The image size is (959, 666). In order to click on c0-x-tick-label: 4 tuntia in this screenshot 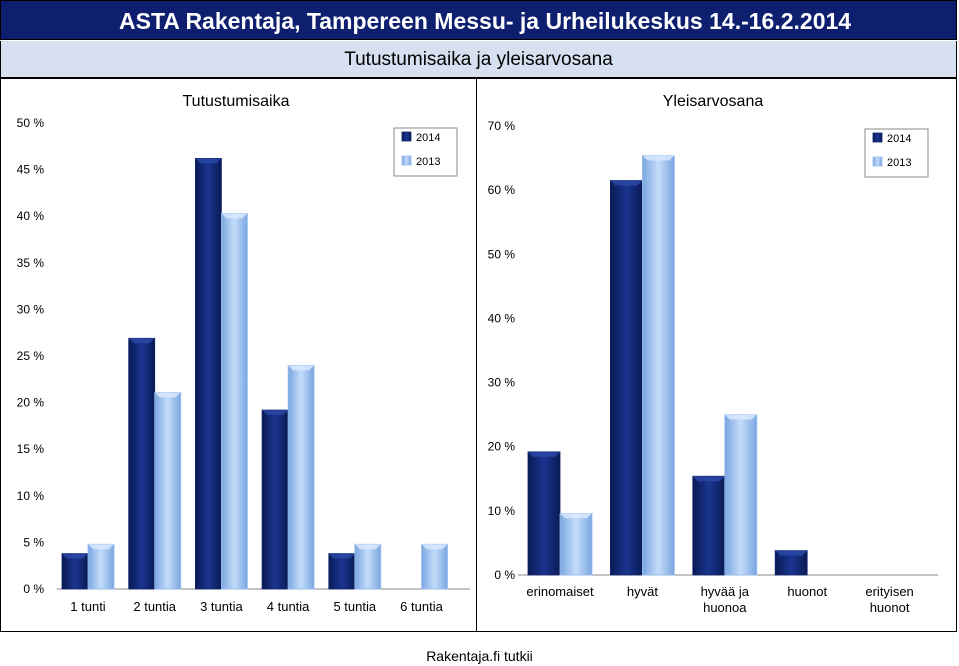, I will do `click(288, 606)`.